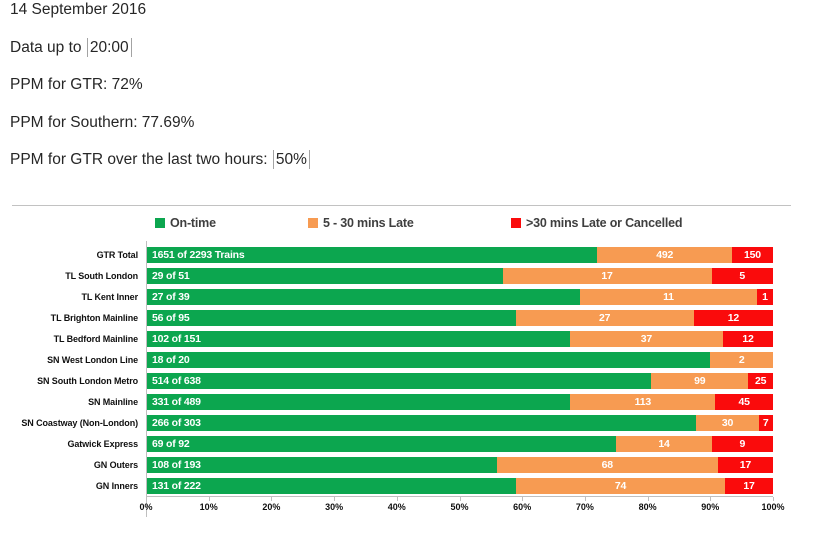  What do you see at coordinates (760, 380) in the screenshot?
I see `bar-segment-cancelled: 25` at bounding box center [760, 380].